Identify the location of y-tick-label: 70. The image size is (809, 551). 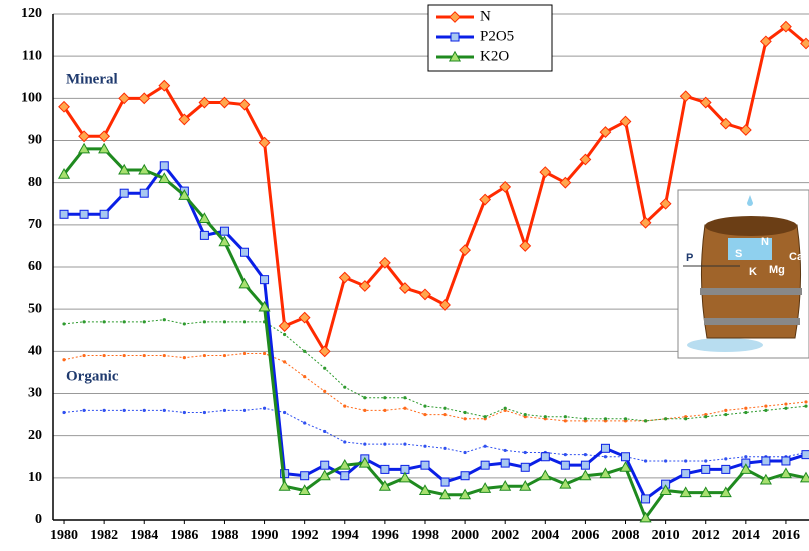
(35, 224).